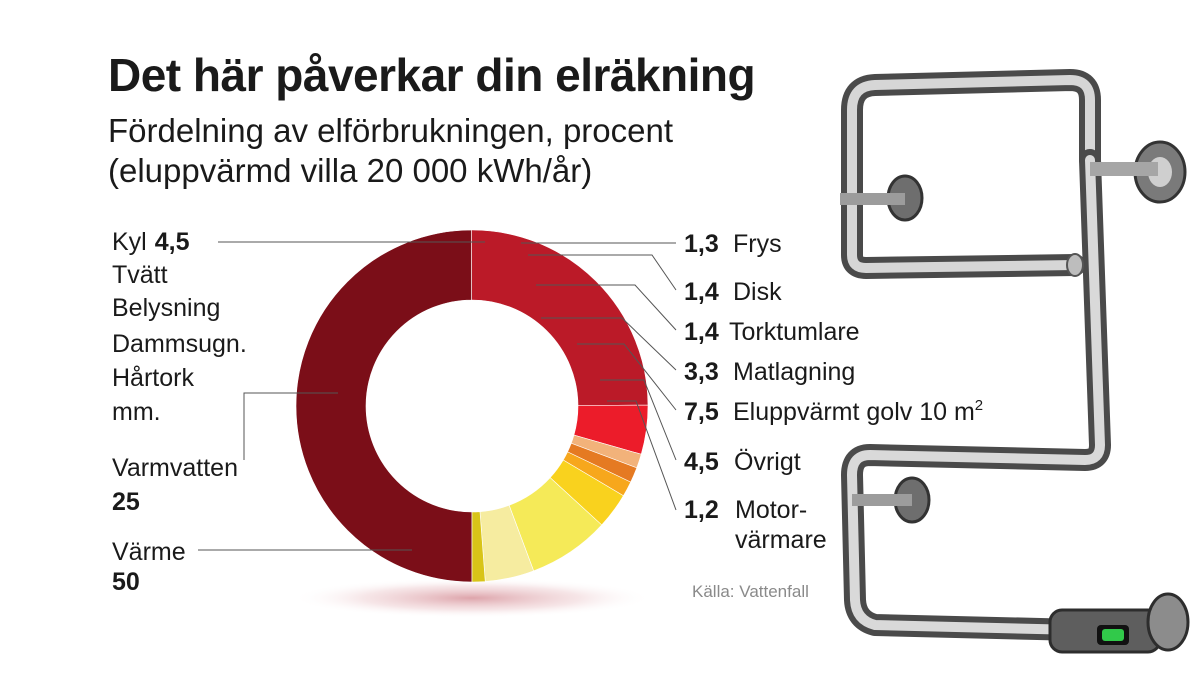  Describe the element at coordinates (153, 378) in the screenshot. I see `label-hartork: Hårtork` at that location.